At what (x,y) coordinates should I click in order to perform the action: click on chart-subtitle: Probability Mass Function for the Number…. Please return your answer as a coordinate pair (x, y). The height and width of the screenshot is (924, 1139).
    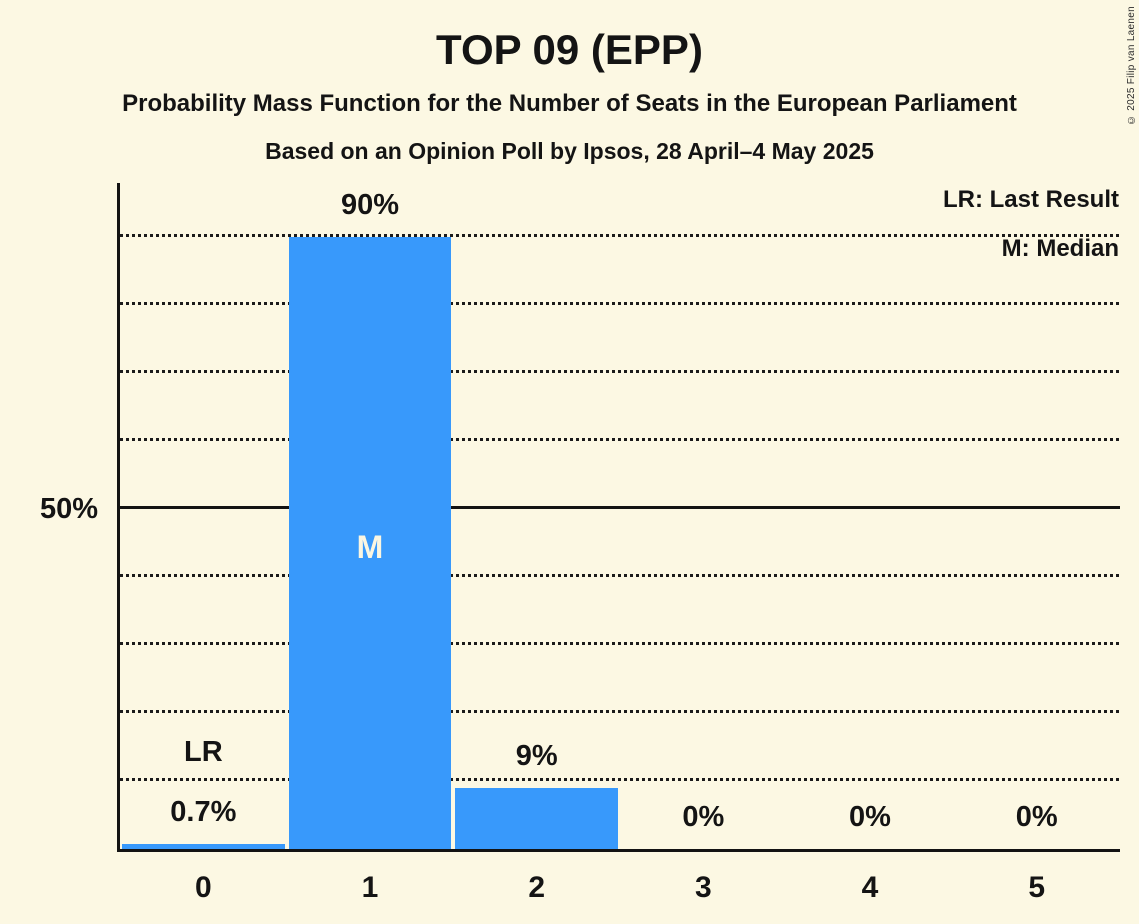
    Looking at the image, I should click on (569, 103).